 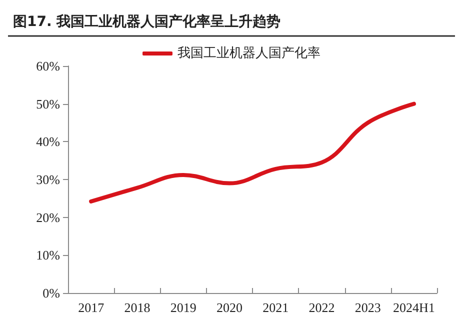 What do you see at coordinates (413, 307) in the screenshot?
I see `x-tick-label: 2024H1` at bounding box center [413, 307].